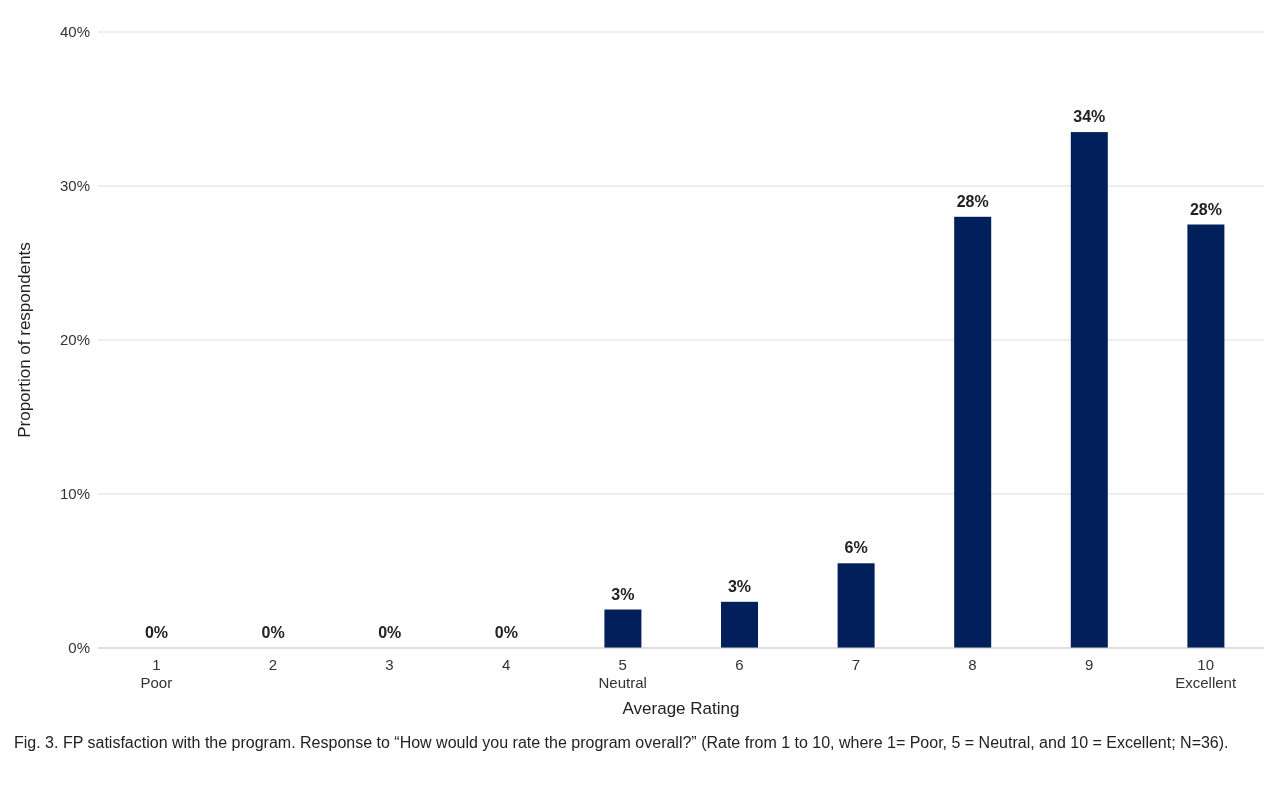  Describe the element at coordinates (856, 664) in the screenshot. I see `x-tick-label: 7` at that location.